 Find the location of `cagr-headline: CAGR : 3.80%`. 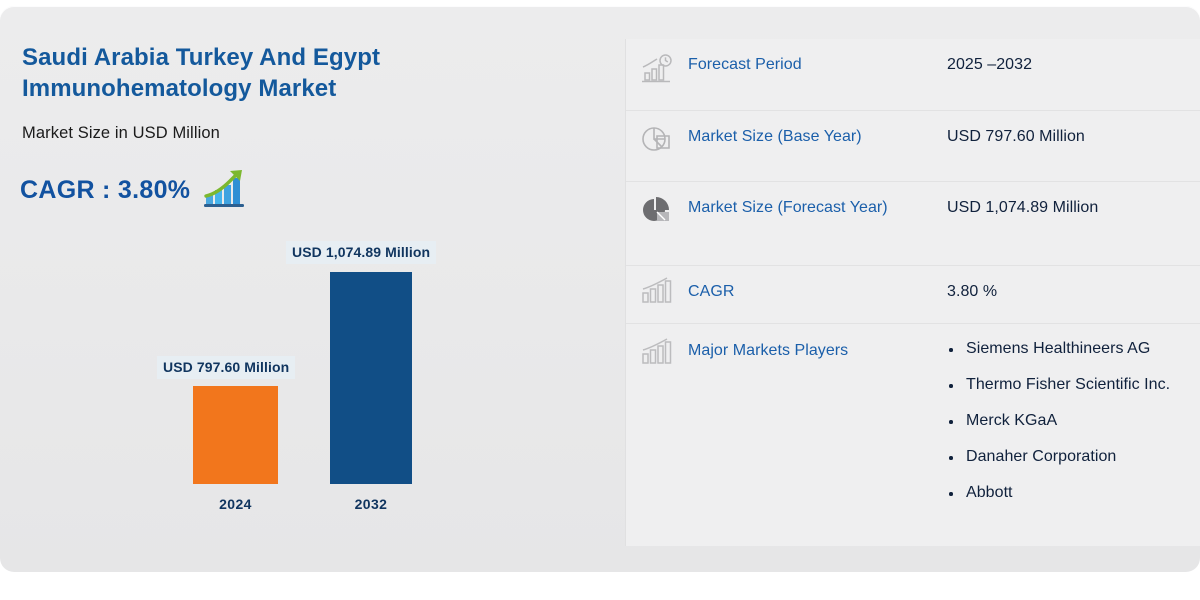

cagr-headline: CAGR : 3.80% is located at coordinates (134, 190).